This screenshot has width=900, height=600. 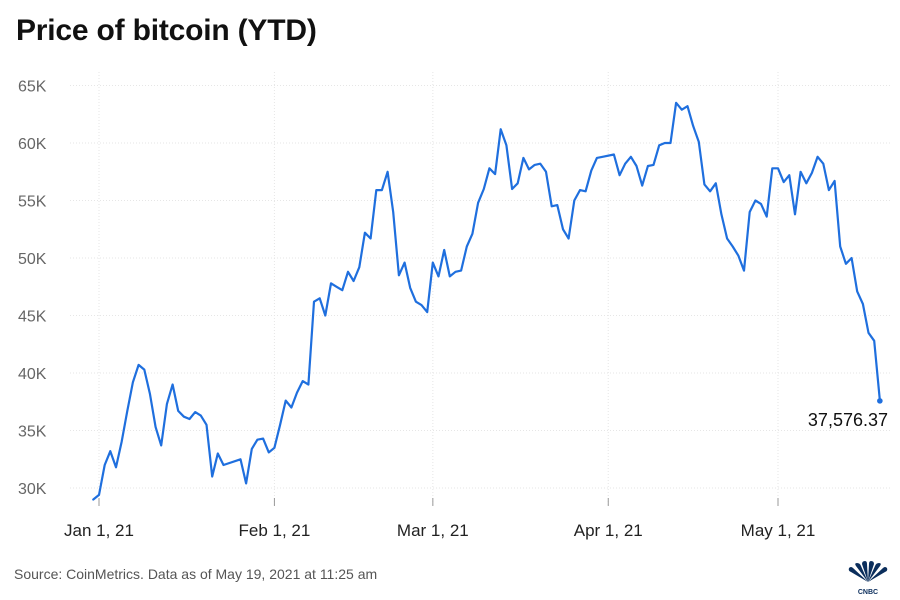 I want to click on logo-text: CNBC, so click(x=868, y=592).